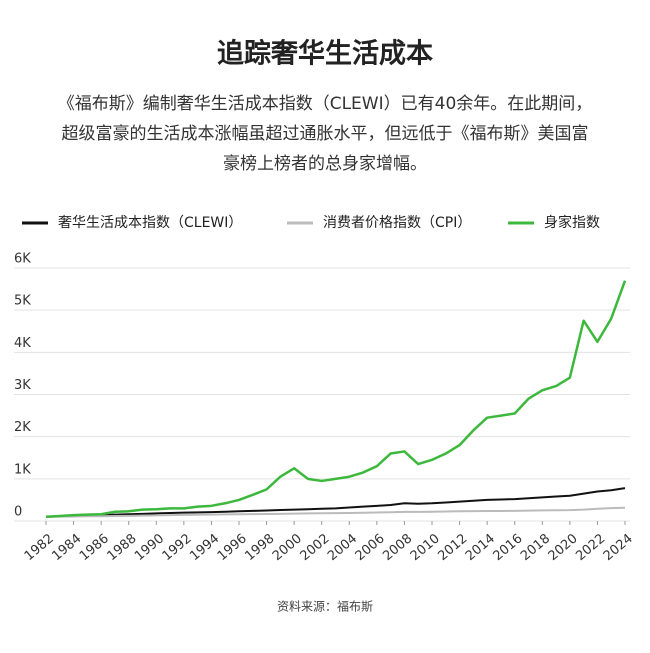 Image resolution: width=650 pixels, height=653 pixels. What do you see at coordinates (22, 469) in the screenshot?
I see `y-tick-label: 1K` at bounding box center [22, 469].